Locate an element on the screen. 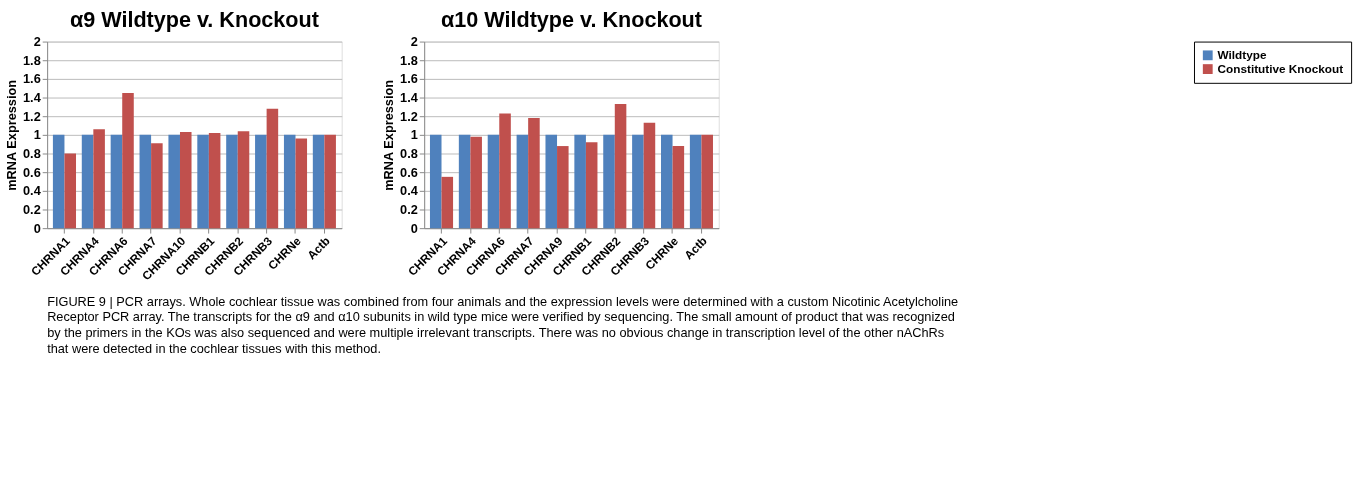  caption: FIGURE 9 | PCR arrays. Whole cochlear tissue was combined from four animals and the expression levels were determined with a custom Nicotinic Acetylcholine Receptor PCR array. The transcripts for the α9 and α10 subunits in wild type mice were verified by sequencing. The small amount of product that was recognized by the primers in the KOs was also sequenced and were multiple irrelevant transcripts. There was no obvious change in transcription level of the other nAChRs that were detected in the cochlear tissues with this method. is located at coordinates (503, 324).